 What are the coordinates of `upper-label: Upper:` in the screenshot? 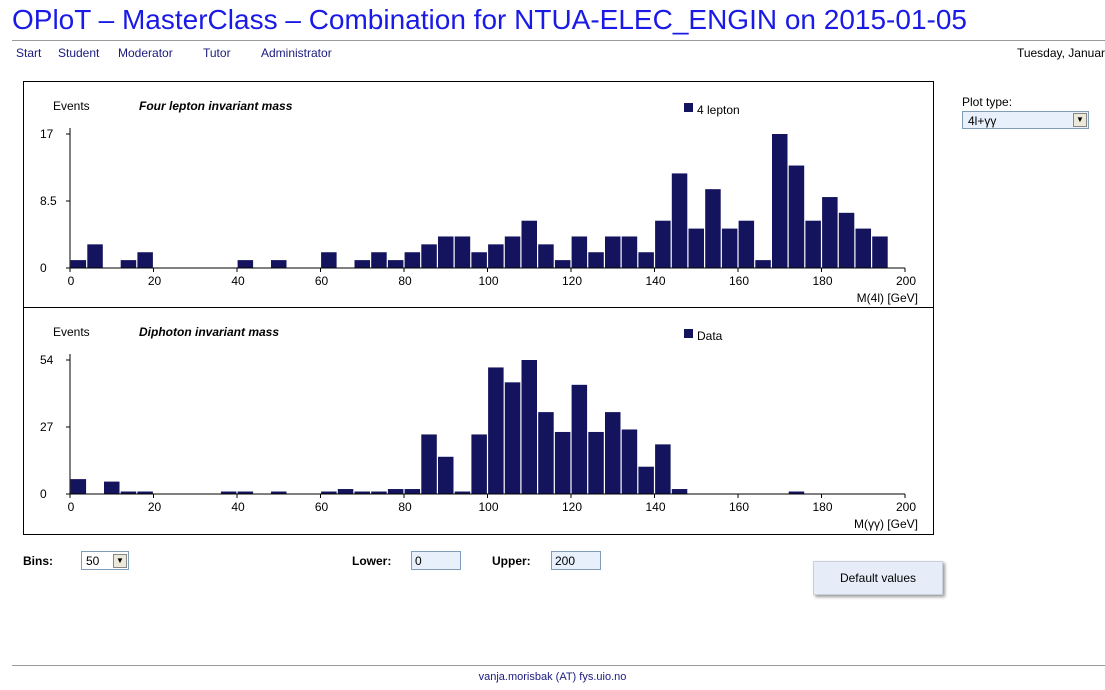 It's located at (511, 561).